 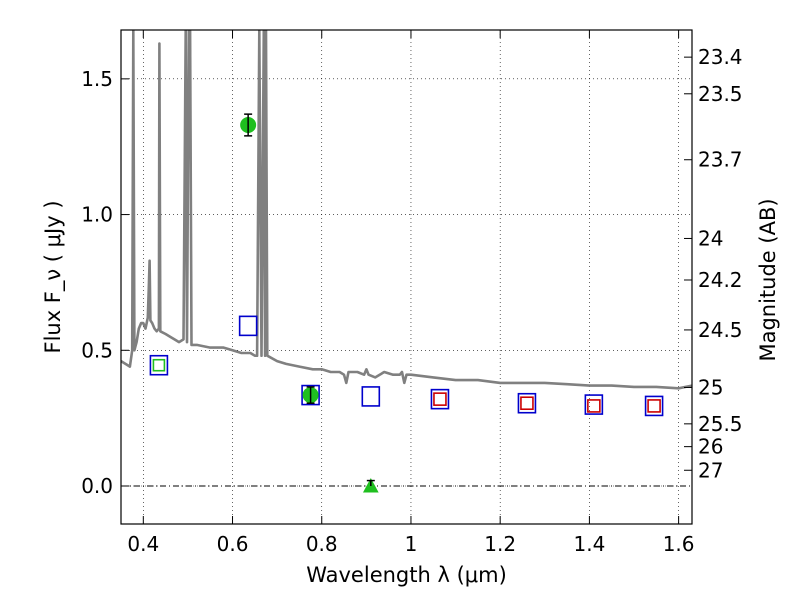 What do you see at coordinates (322, 544) in the screenshot?
I see `x-tick-label: 0.8` at bounding box center [322, 544].